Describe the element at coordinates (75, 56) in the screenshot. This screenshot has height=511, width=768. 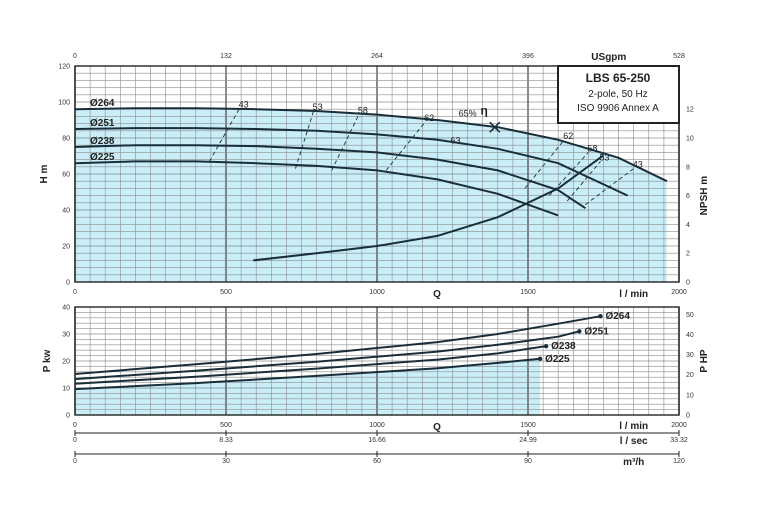
I see `top-axis-tick-label: 0` at that location.